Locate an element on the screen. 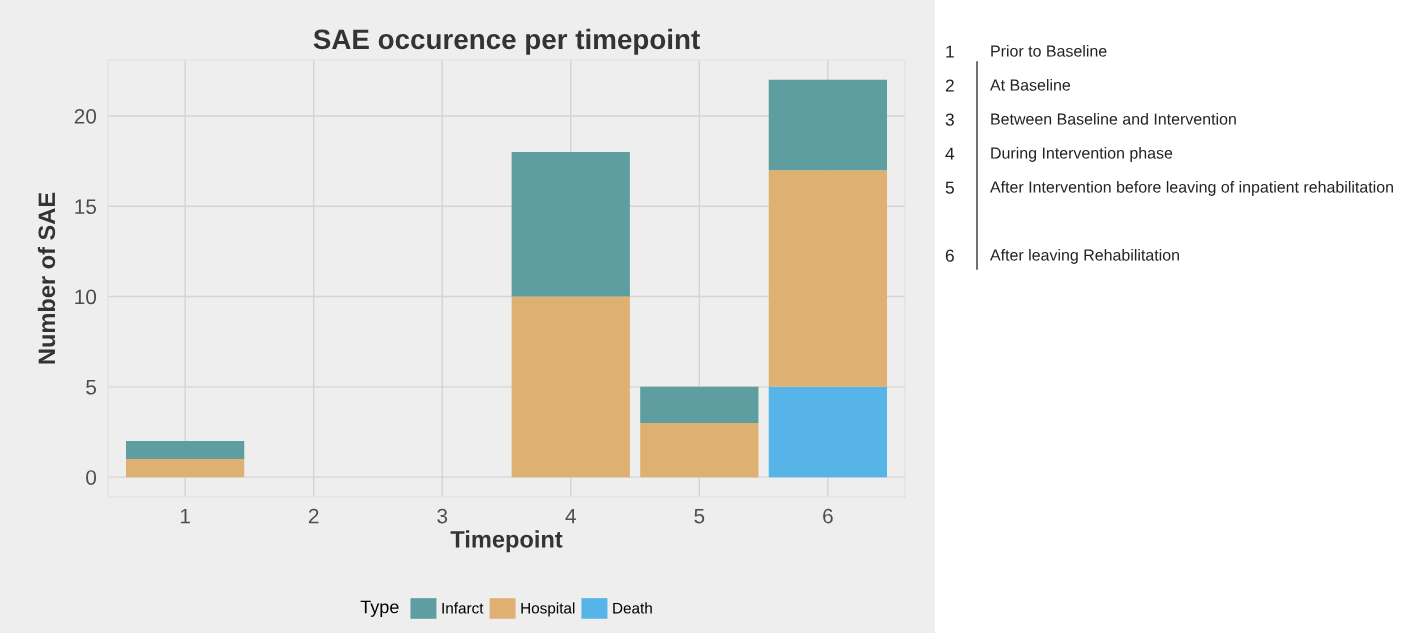 The height and width of the screenshot is (633, 1428). text: 4 During Intervention phase is located at coordinates (1059, 154).